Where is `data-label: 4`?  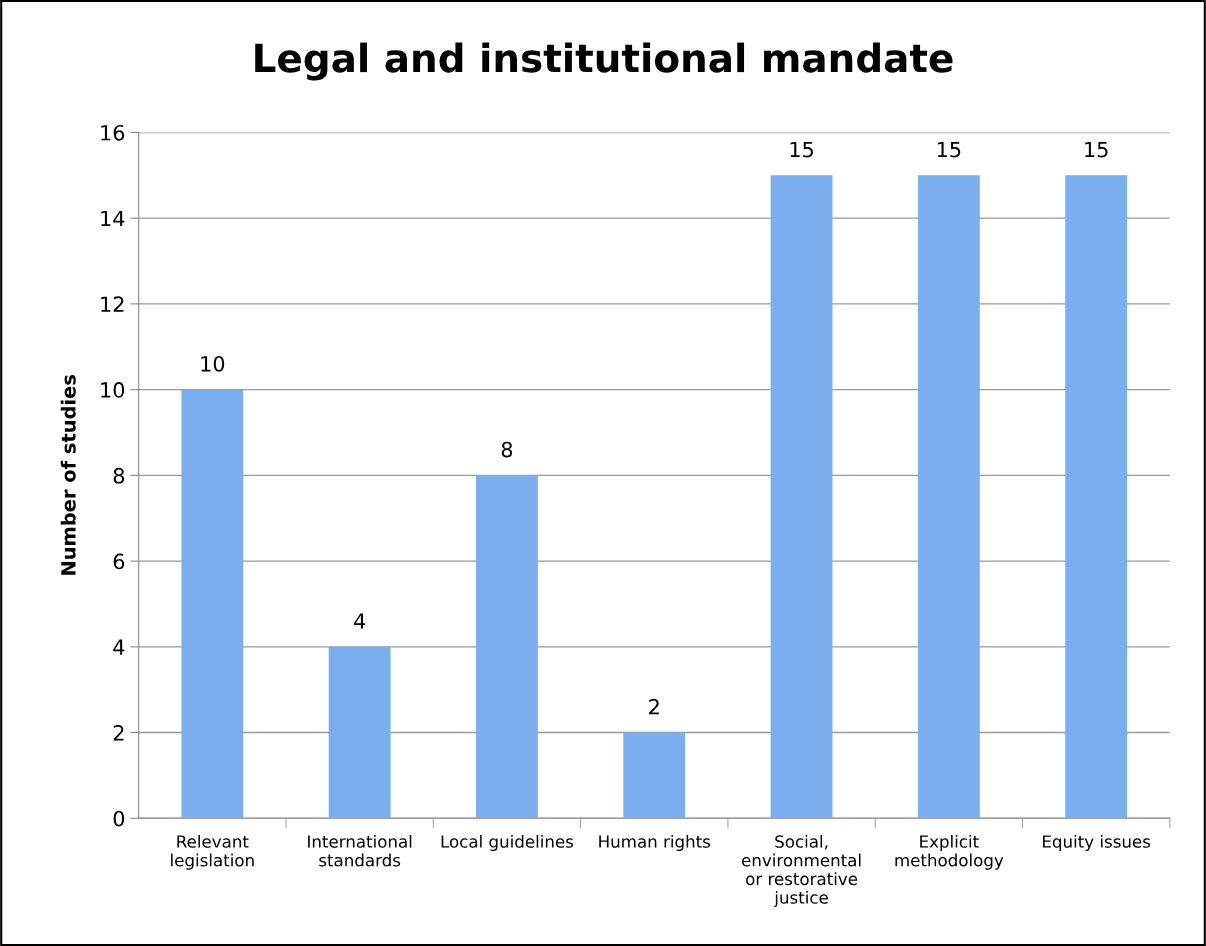
data-label: 4 is located at coordinates (360, 621).